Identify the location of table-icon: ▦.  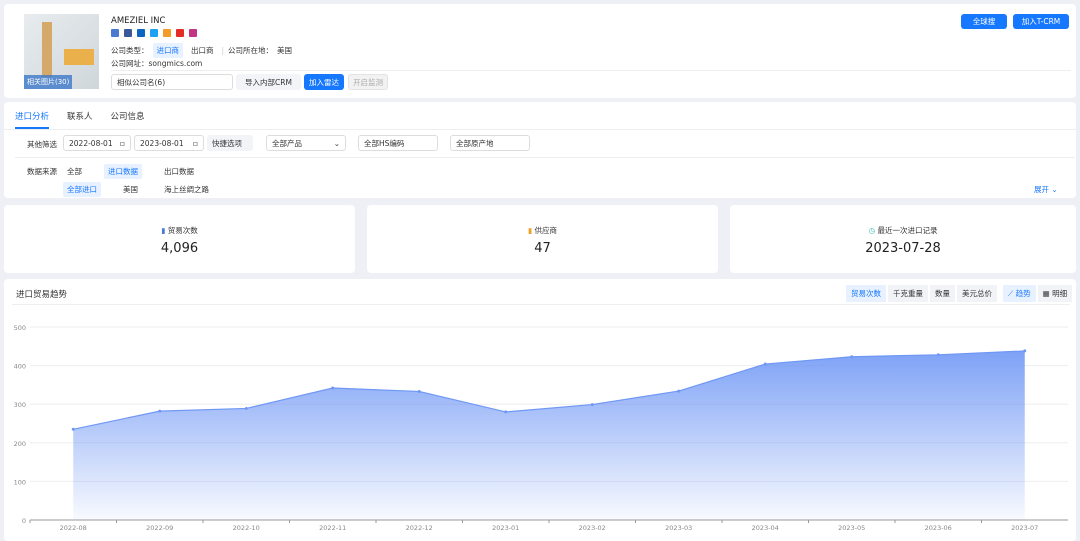
(1047, 293).